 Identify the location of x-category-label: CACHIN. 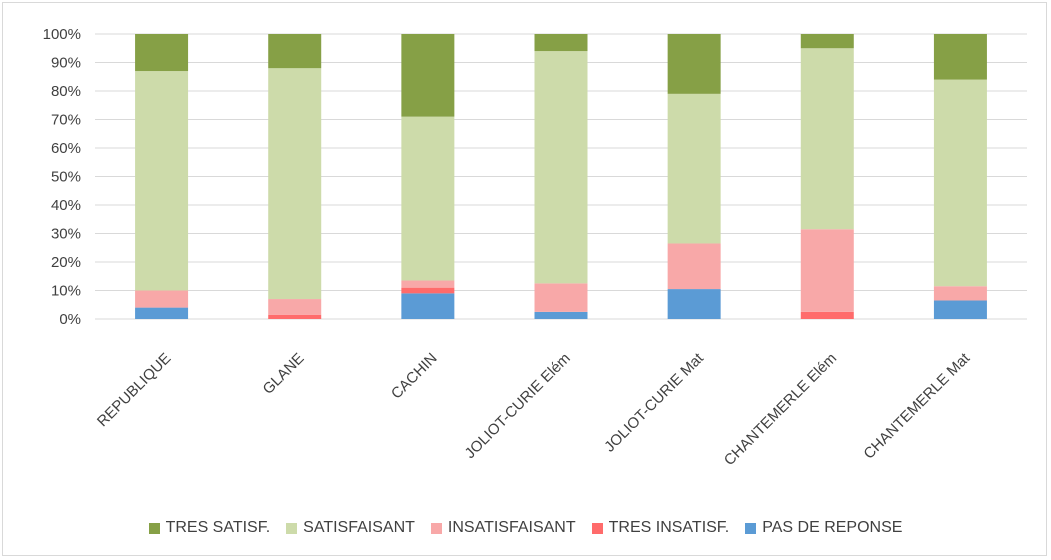
(414, 376).